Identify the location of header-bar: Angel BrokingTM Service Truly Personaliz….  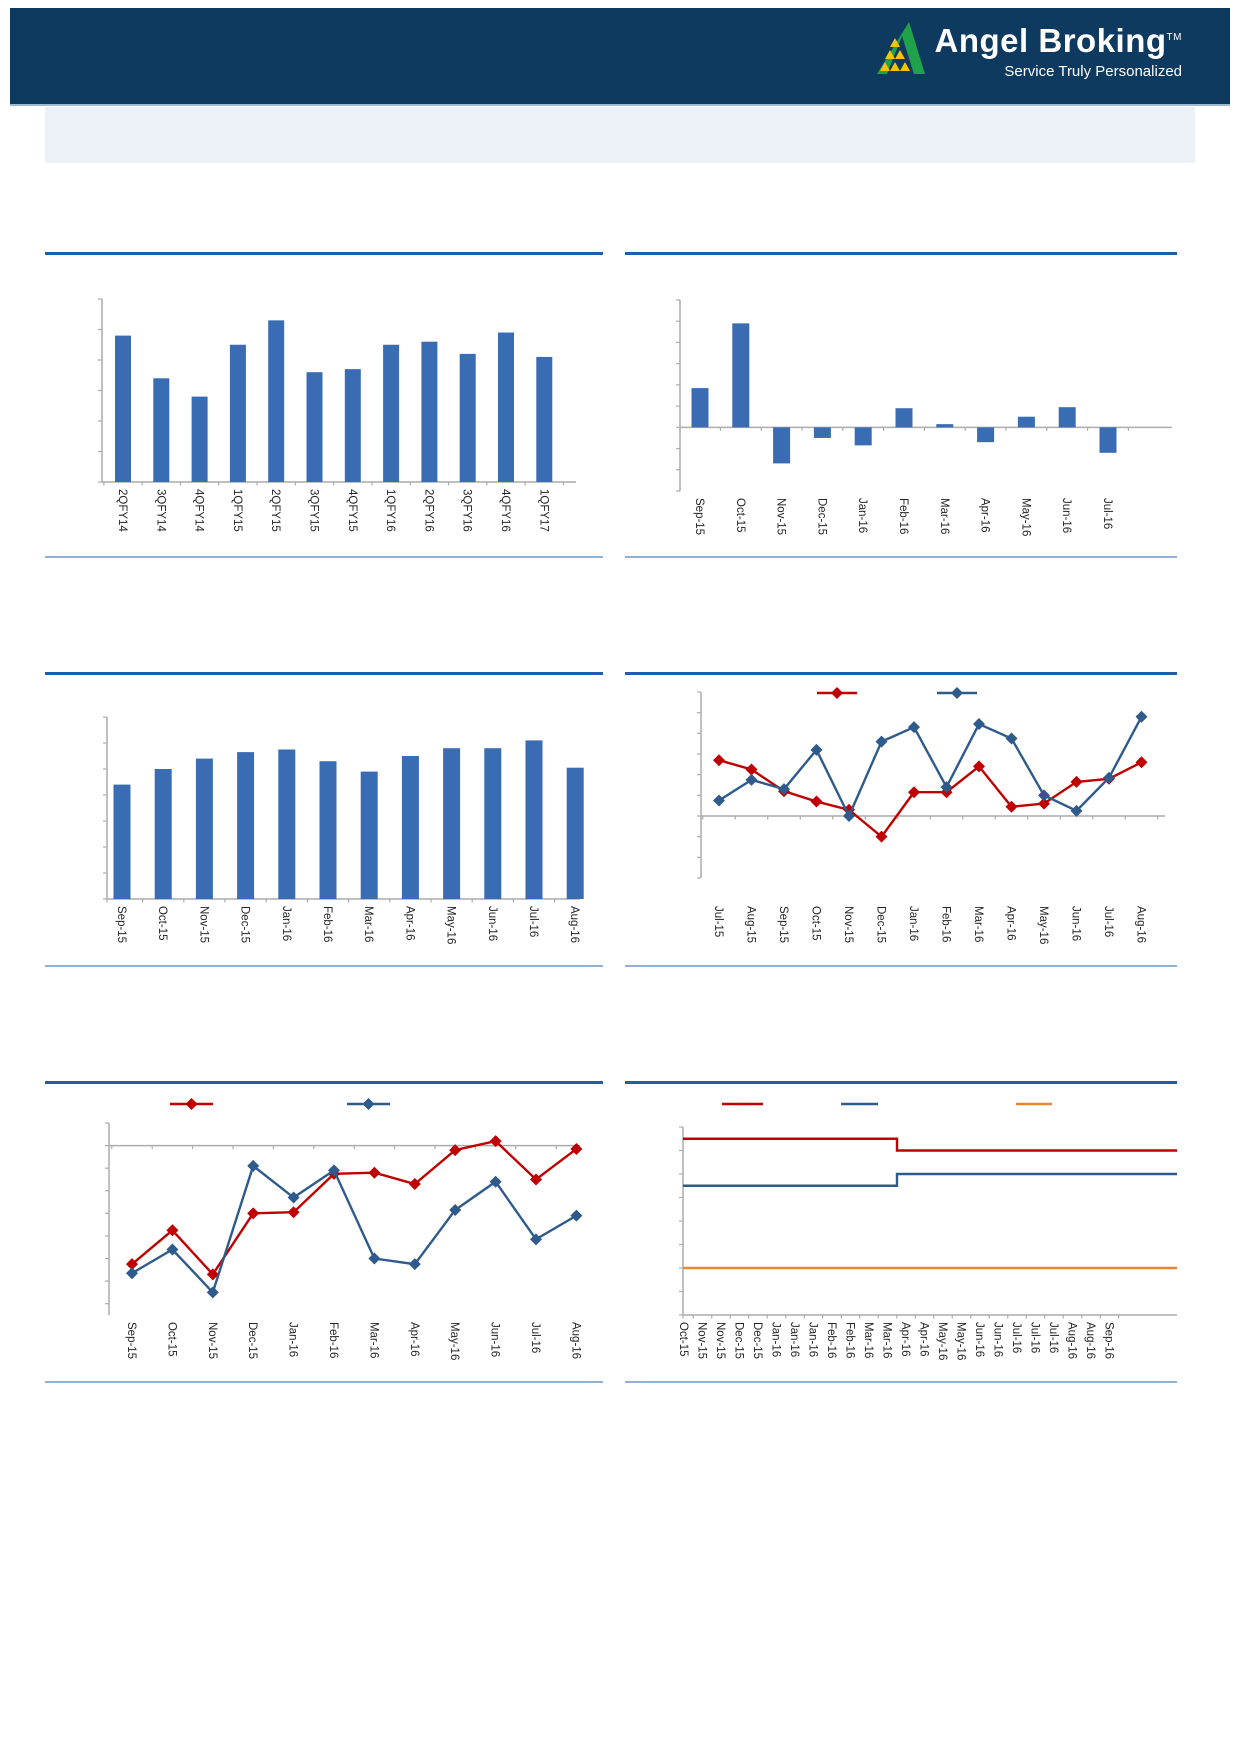
(620, 57).